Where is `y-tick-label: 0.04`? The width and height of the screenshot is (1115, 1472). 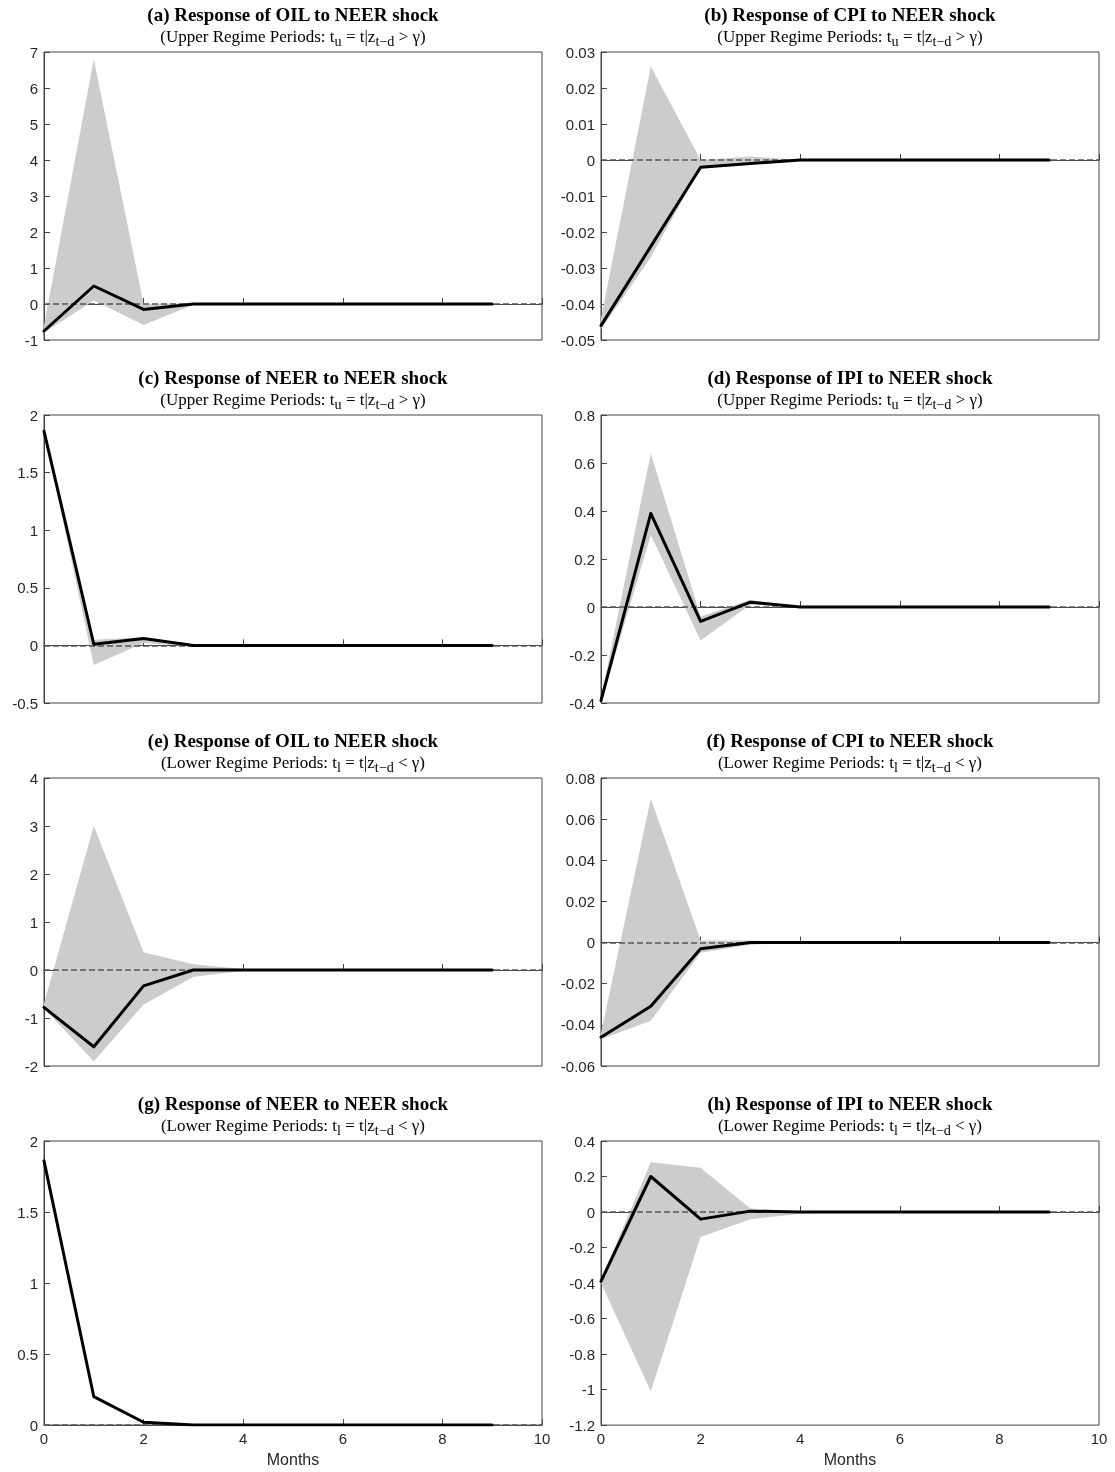
y-tick-label: 0.04 is located at coordinates (580, 860).